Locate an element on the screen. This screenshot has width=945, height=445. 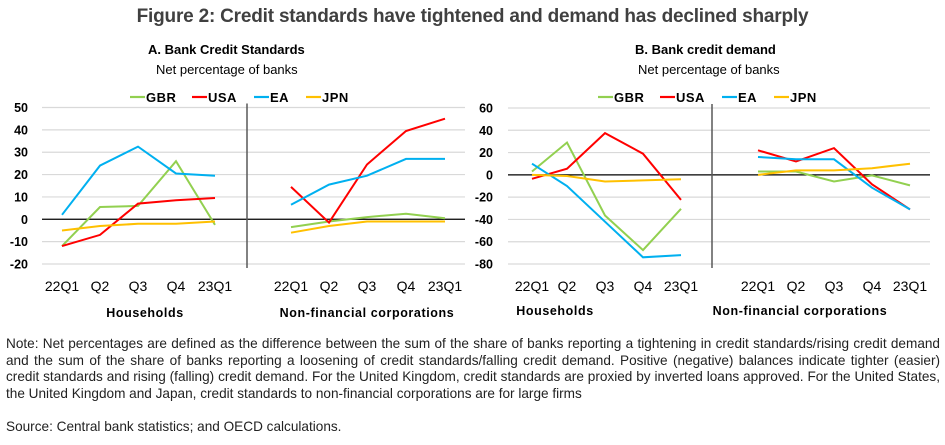
panel-a-title: A. Bank Credit Standards is located at coordinates (226, 49).